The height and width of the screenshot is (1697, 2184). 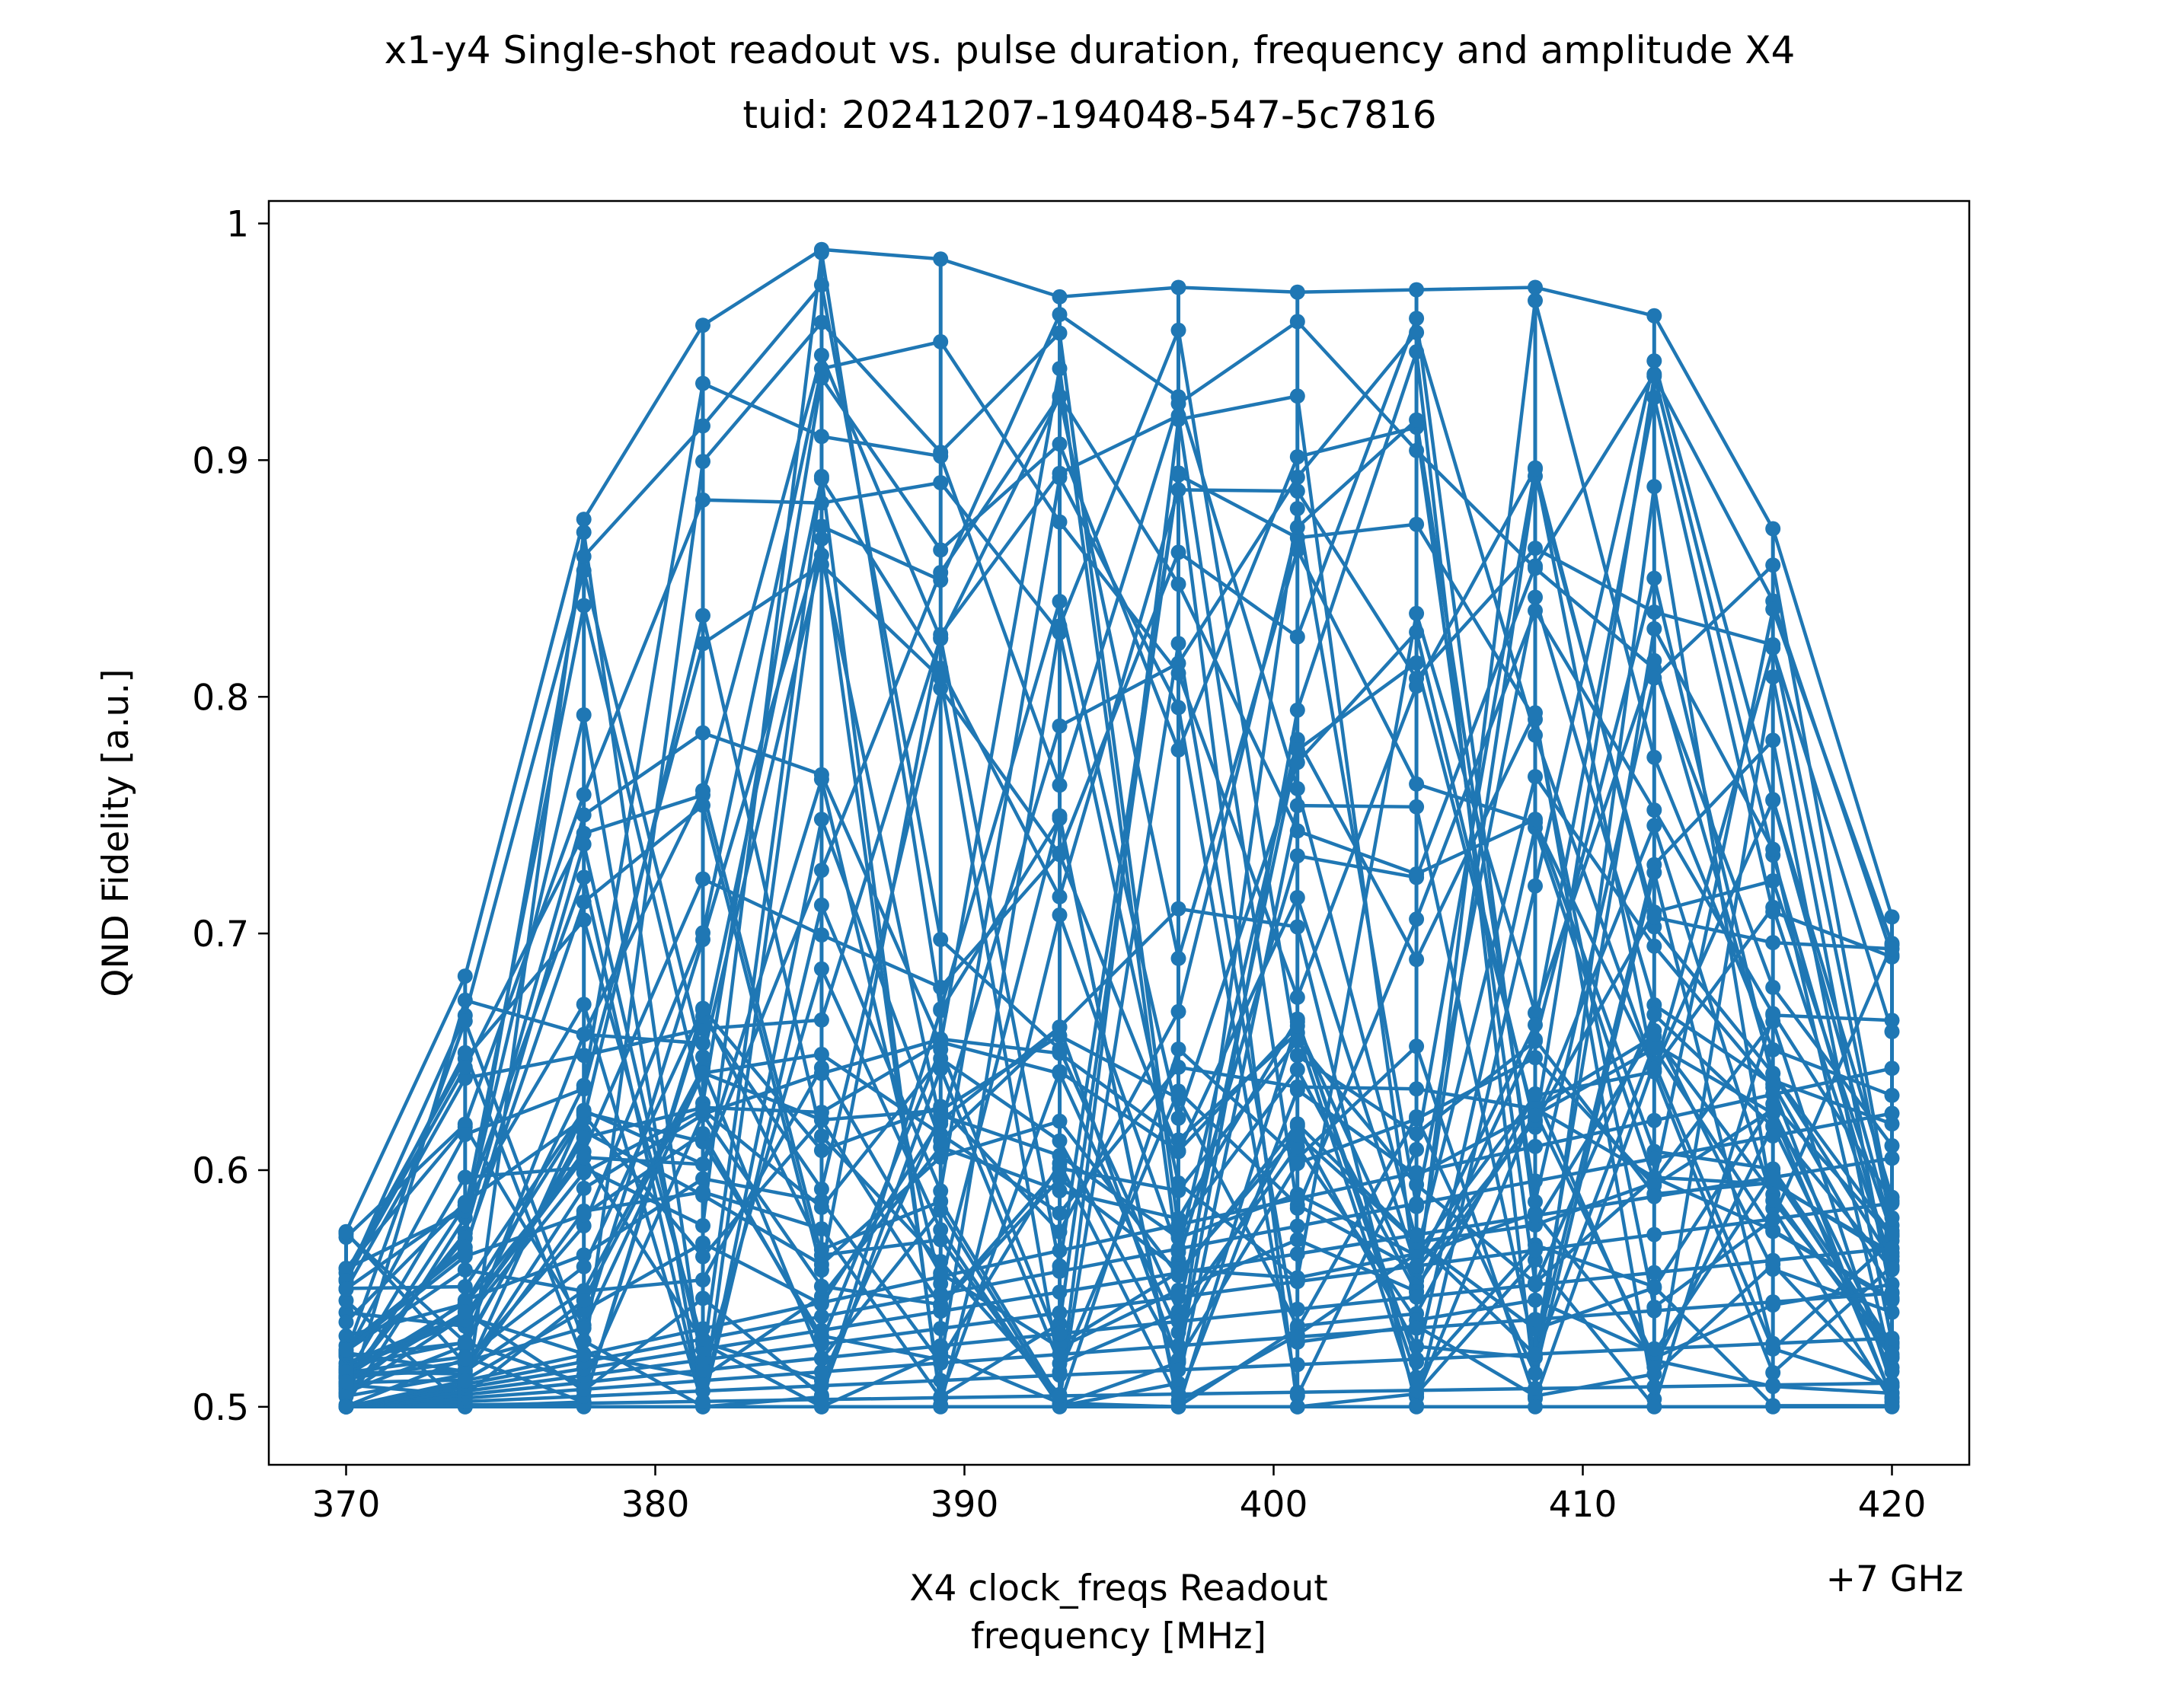 What do you see at coordinates (1118, 1589) in the screenshot?
I see `x-axis-label-line1: X4 clock_freqs Readout` at bounding box center [1118, 1589].